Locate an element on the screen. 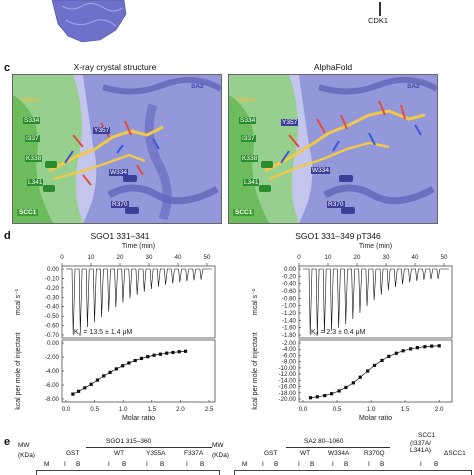 The image size is (474, 475). itc-left-time-axis-label: Time (min) is located at coordinates (138, 246).